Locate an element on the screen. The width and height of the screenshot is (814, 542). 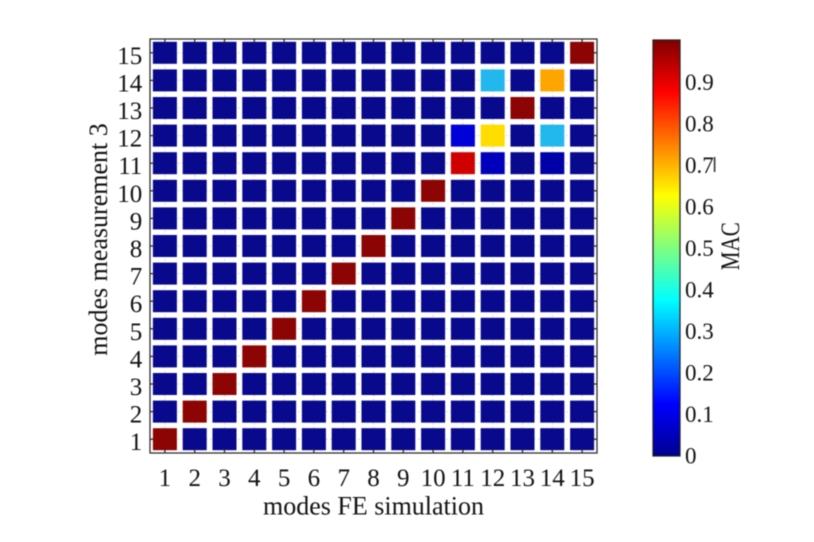
svg-text: 0.4 is located at coordinates (699, 290).